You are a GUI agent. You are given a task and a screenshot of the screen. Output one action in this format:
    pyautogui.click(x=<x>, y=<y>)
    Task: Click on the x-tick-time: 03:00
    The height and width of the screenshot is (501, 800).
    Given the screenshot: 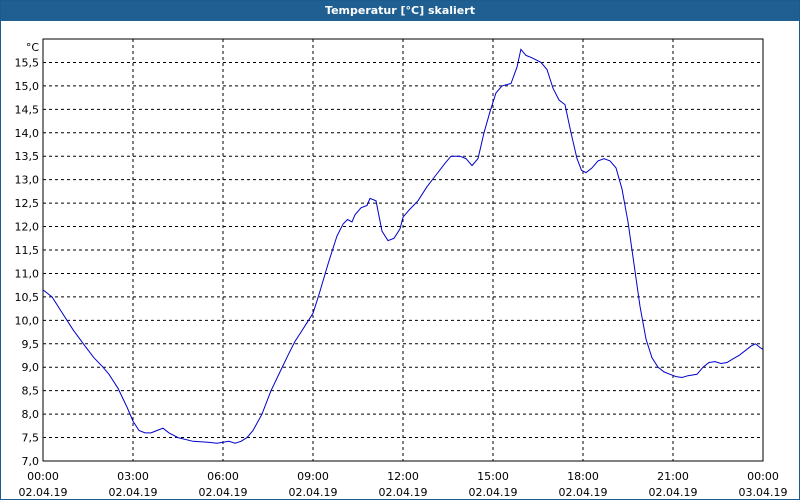 What is the action you would take?
    pyautogui.click(x=133, y=476)
    